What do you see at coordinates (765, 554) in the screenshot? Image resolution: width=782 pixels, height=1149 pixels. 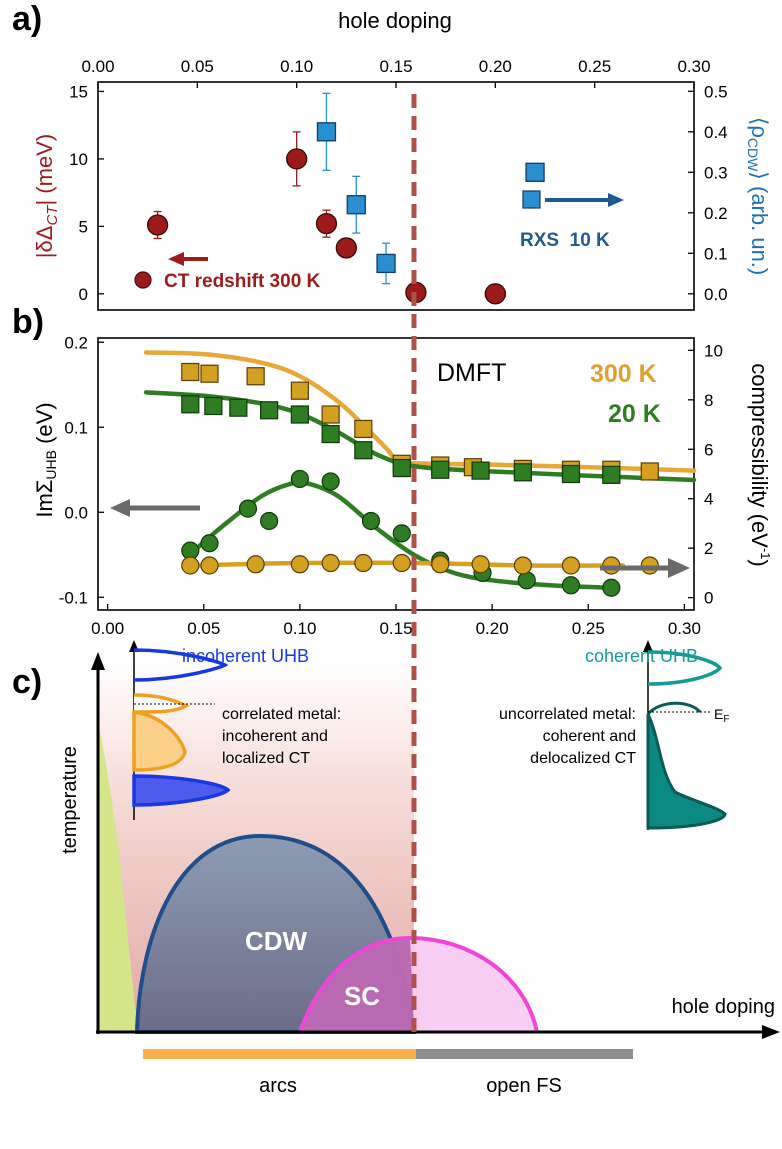 I see `b-right-axis-title-sup: -1` at bounding box center [765, 554].